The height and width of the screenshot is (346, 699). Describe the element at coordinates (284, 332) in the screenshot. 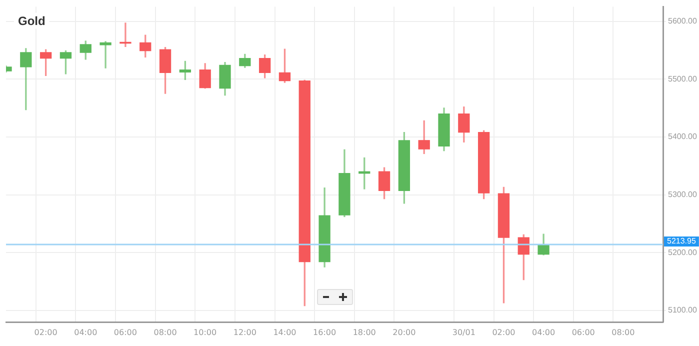

I see `x-tick-label: 14:00` at that location.